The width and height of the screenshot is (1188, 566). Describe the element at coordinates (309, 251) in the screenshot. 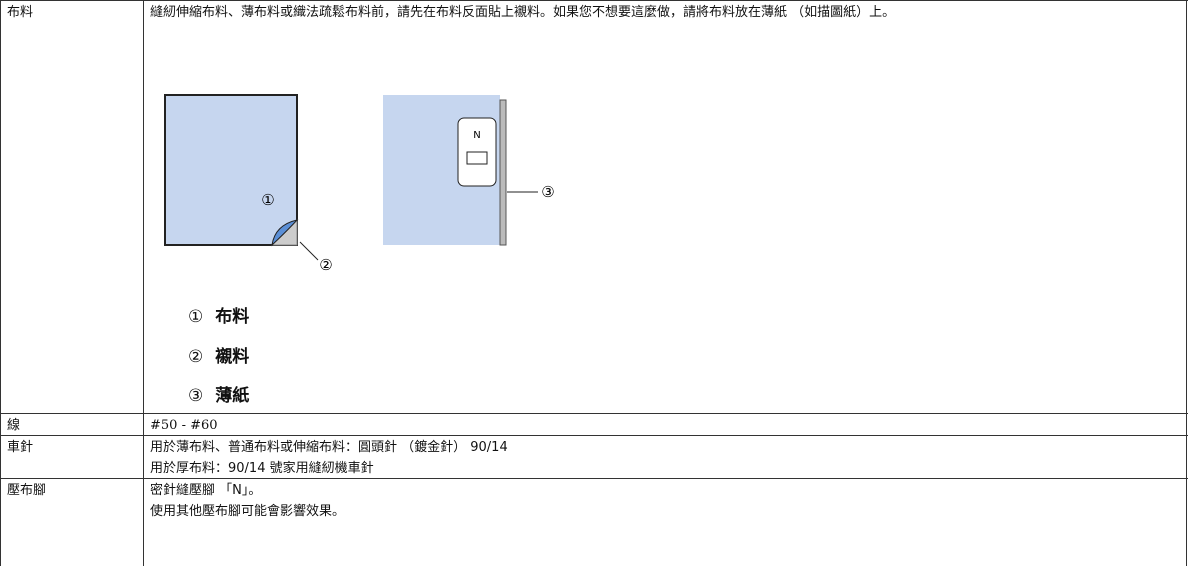

I see `leader` at that location.